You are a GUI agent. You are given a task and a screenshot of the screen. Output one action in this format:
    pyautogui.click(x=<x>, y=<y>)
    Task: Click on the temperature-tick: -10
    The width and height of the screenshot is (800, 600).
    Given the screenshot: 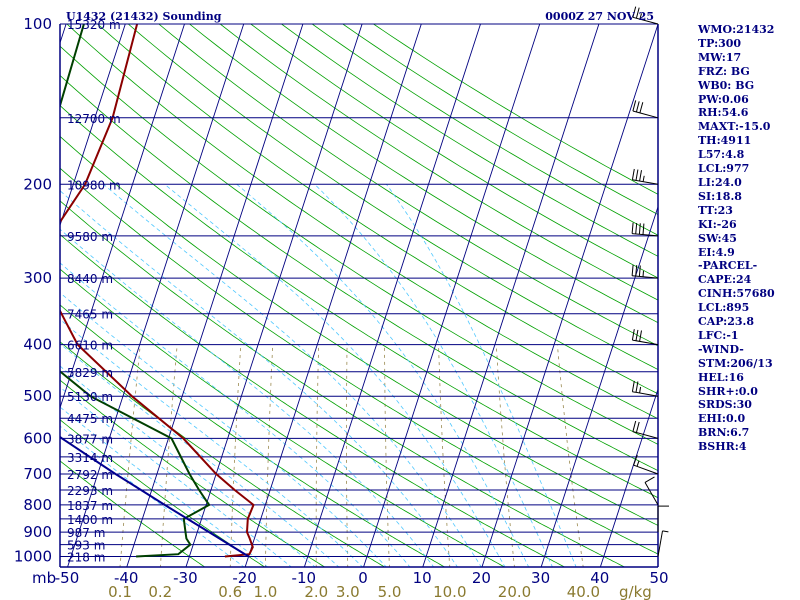 What is the action you would take?
    pyautogui.click(x=304, y=578)
    